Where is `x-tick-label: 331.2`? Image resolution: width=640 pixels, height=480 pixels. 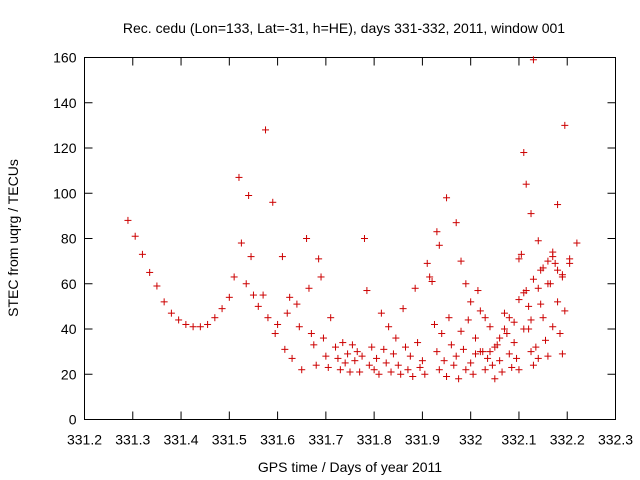
x-tick-label: 331.2 is located at coordinates (84, 440).